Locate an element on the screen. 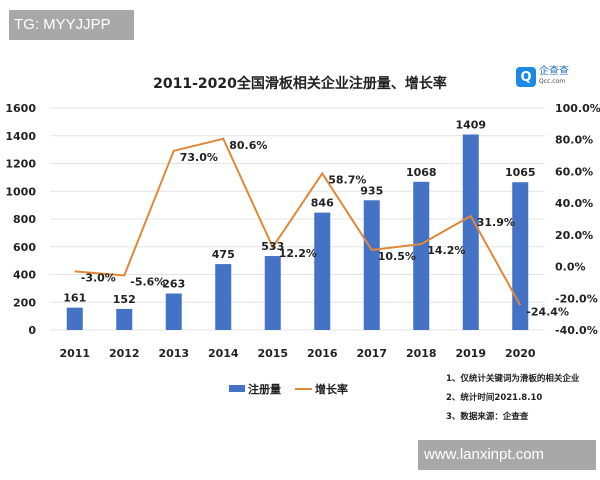 The image size is (600, 480). y-left-tick: 200 is located at coordinates (24, 302).